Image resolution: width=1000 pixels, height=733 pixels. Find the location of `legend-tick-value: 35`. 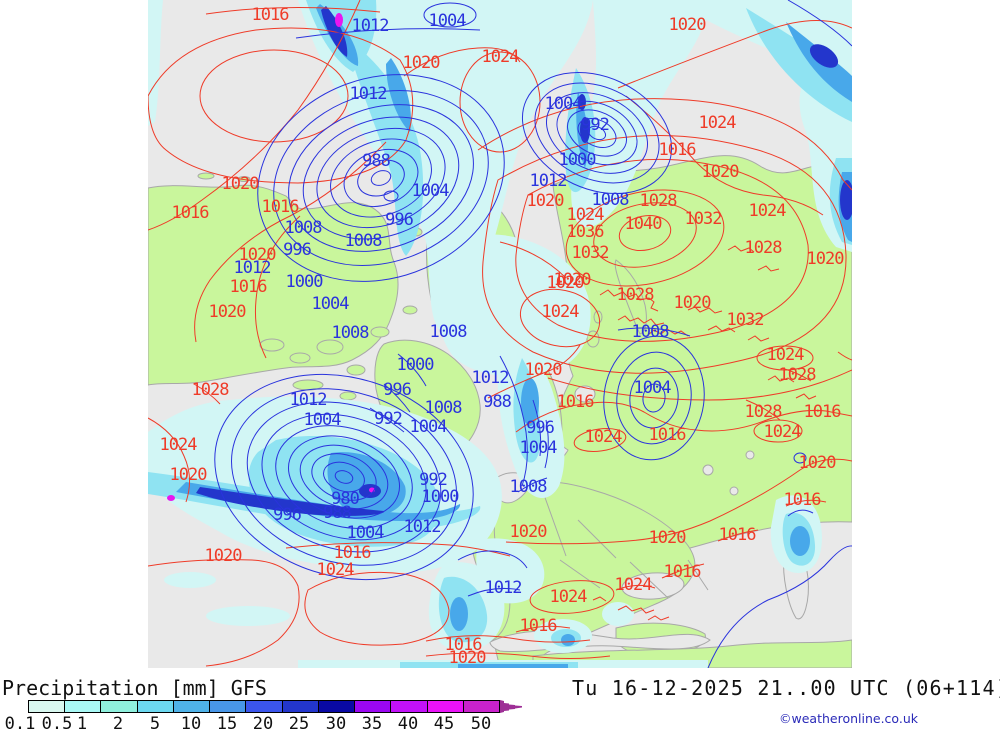

legend-tick-value: 35 is located at coordinates (372, 723).